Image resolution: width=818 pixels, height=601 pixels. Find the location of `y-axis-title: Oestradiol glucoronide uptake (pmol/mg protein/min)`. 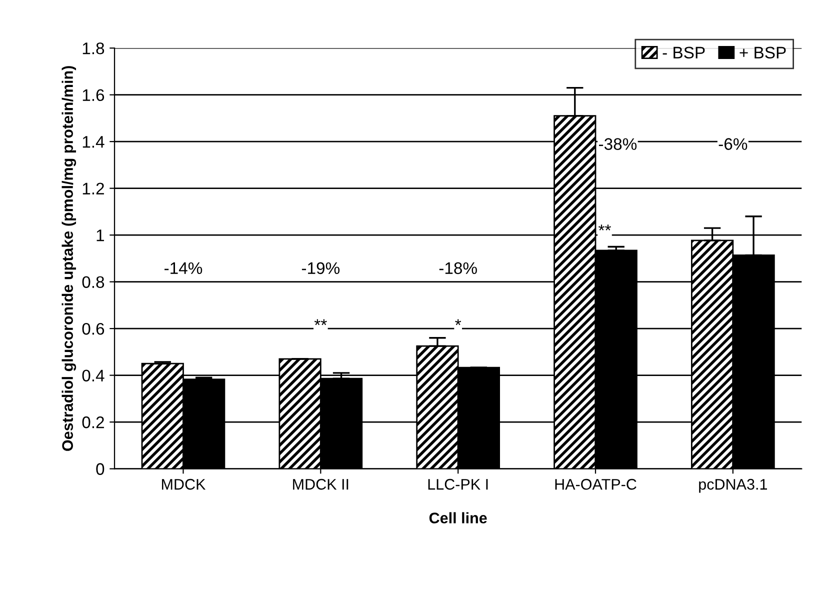

y-axis-title: Oestradiol glucoronide uptake (pmol/mg protein/min) is located at coordinates (69, 258).